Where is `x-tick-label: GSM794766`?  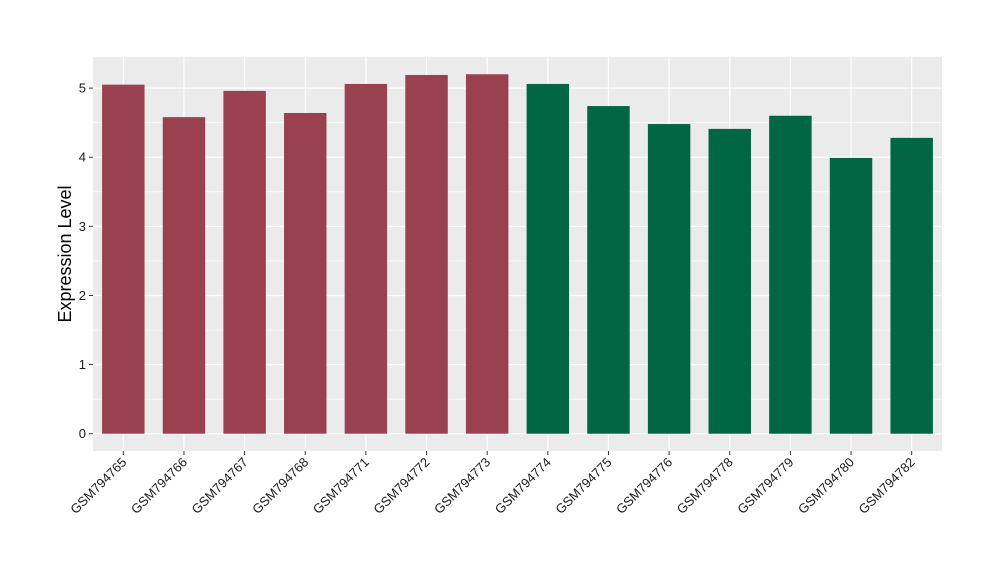 x-tick-label: GSM794766 is located at coordinates (159, 486).